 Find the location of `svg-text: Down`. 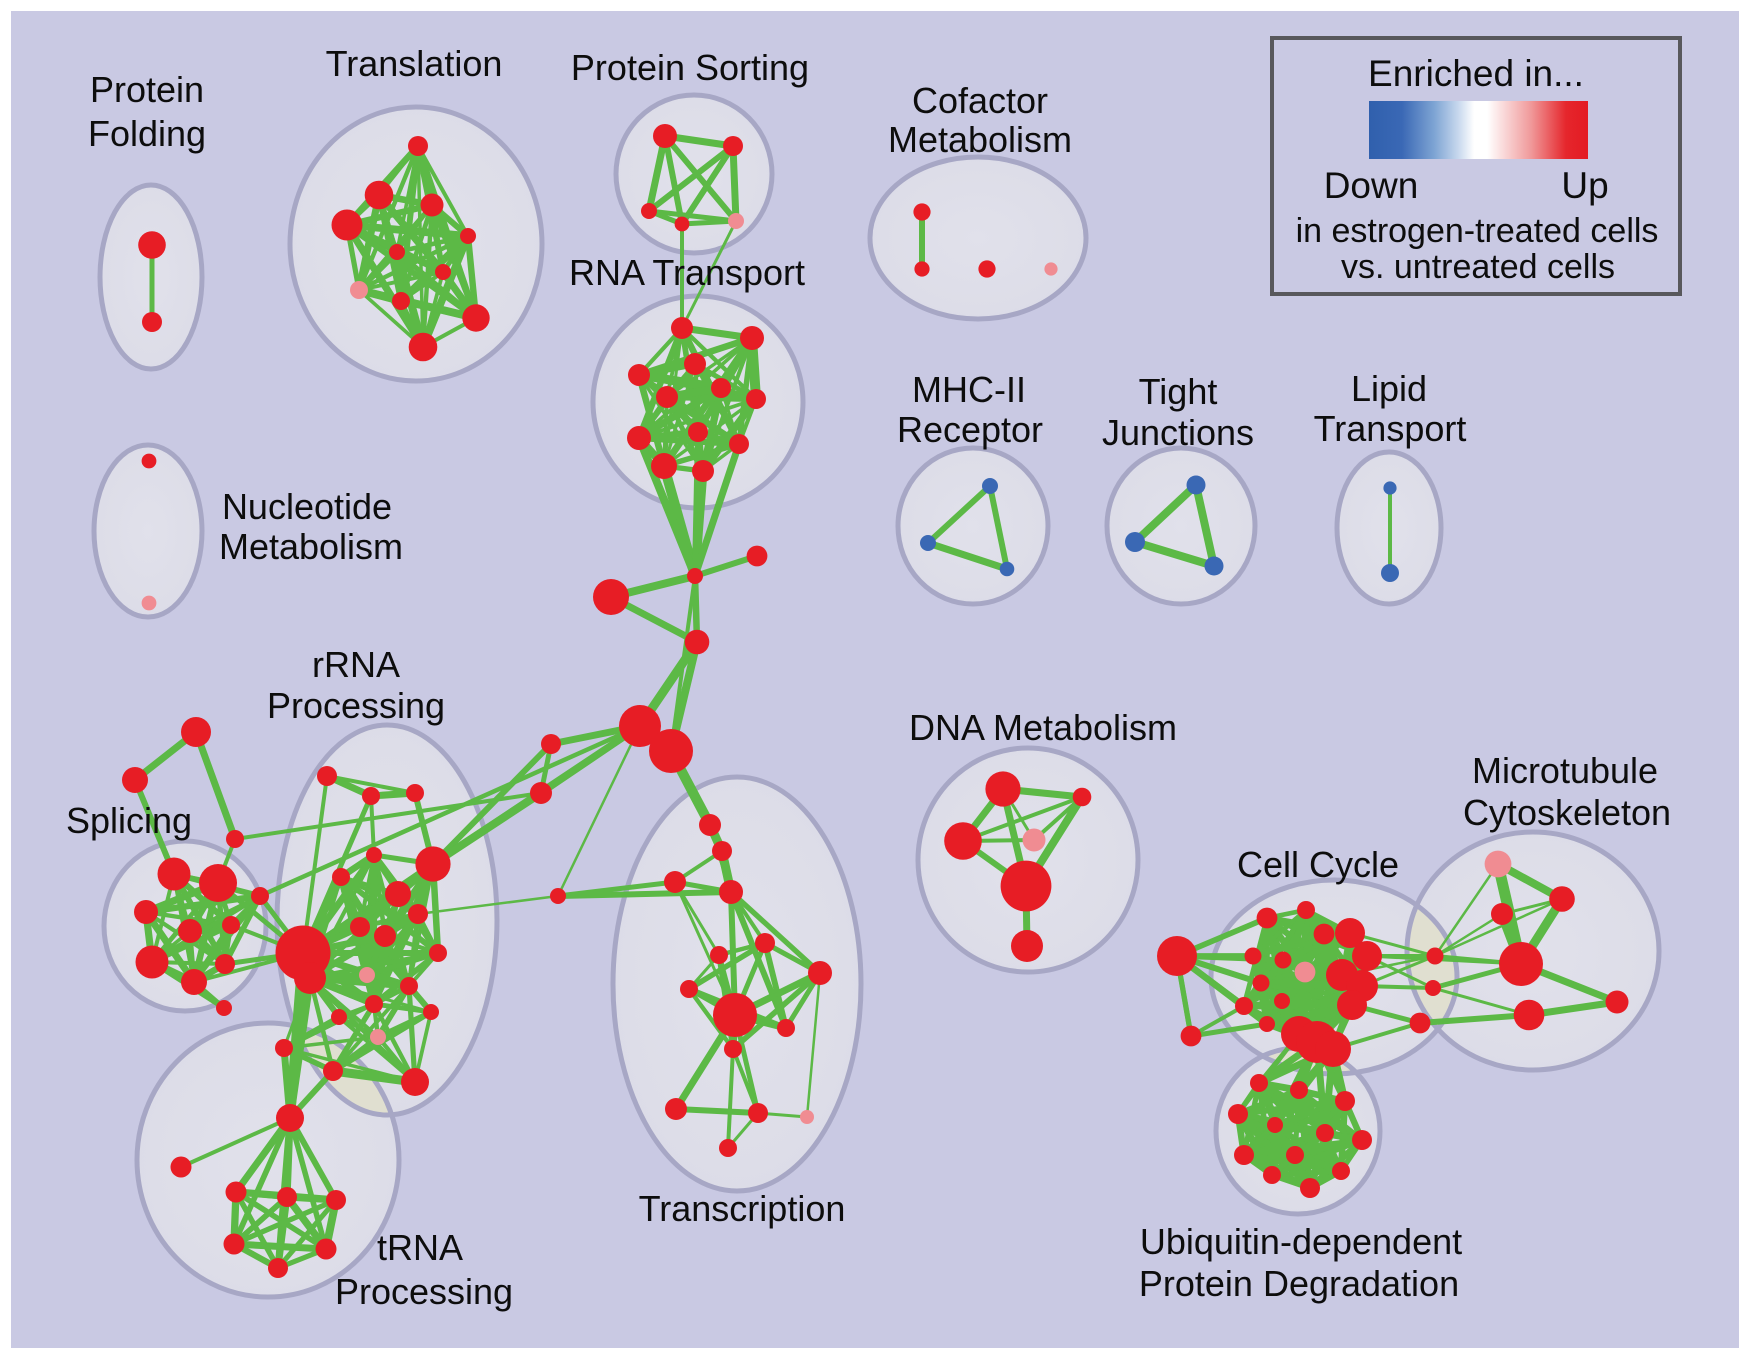

svg-text: Down is located at coordinates (1371, 185).